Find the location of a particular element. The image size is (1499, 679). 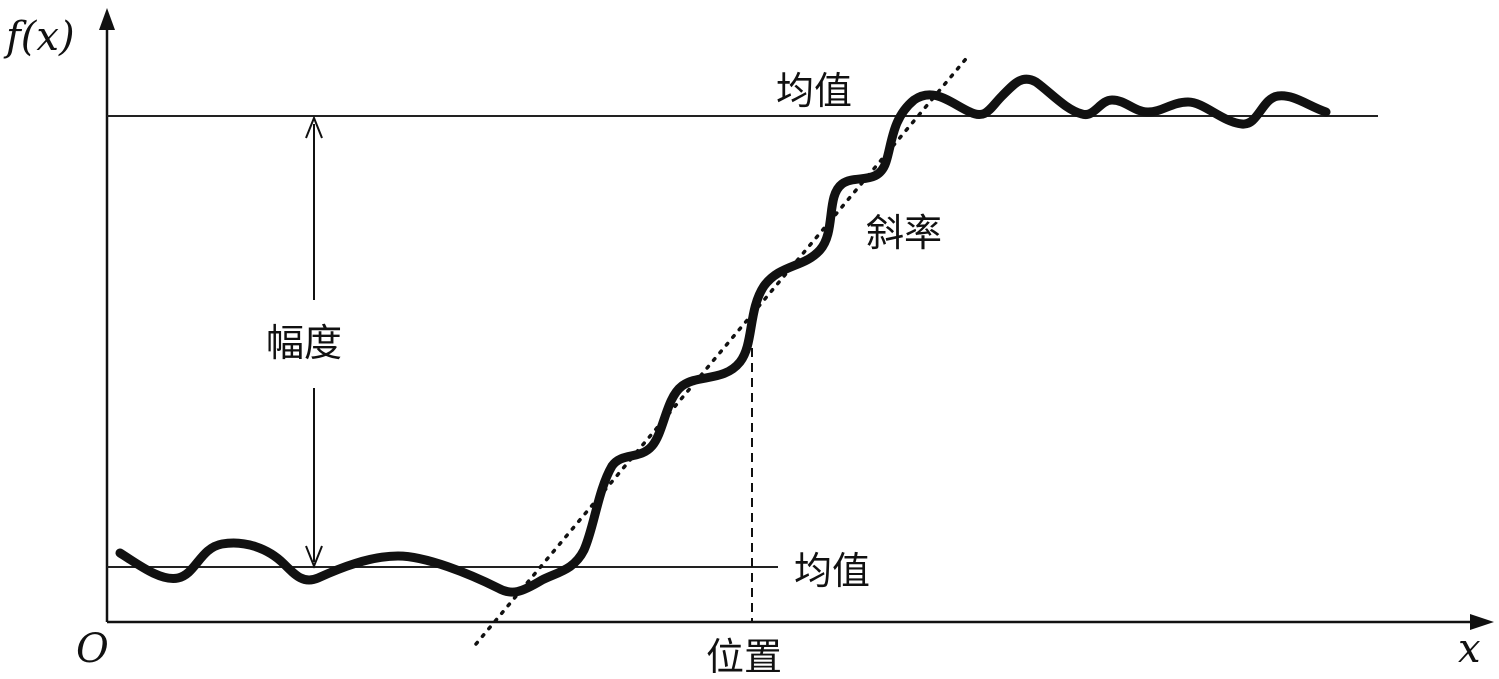

slope-label: 斜率 is located at coordinates (904, 233).